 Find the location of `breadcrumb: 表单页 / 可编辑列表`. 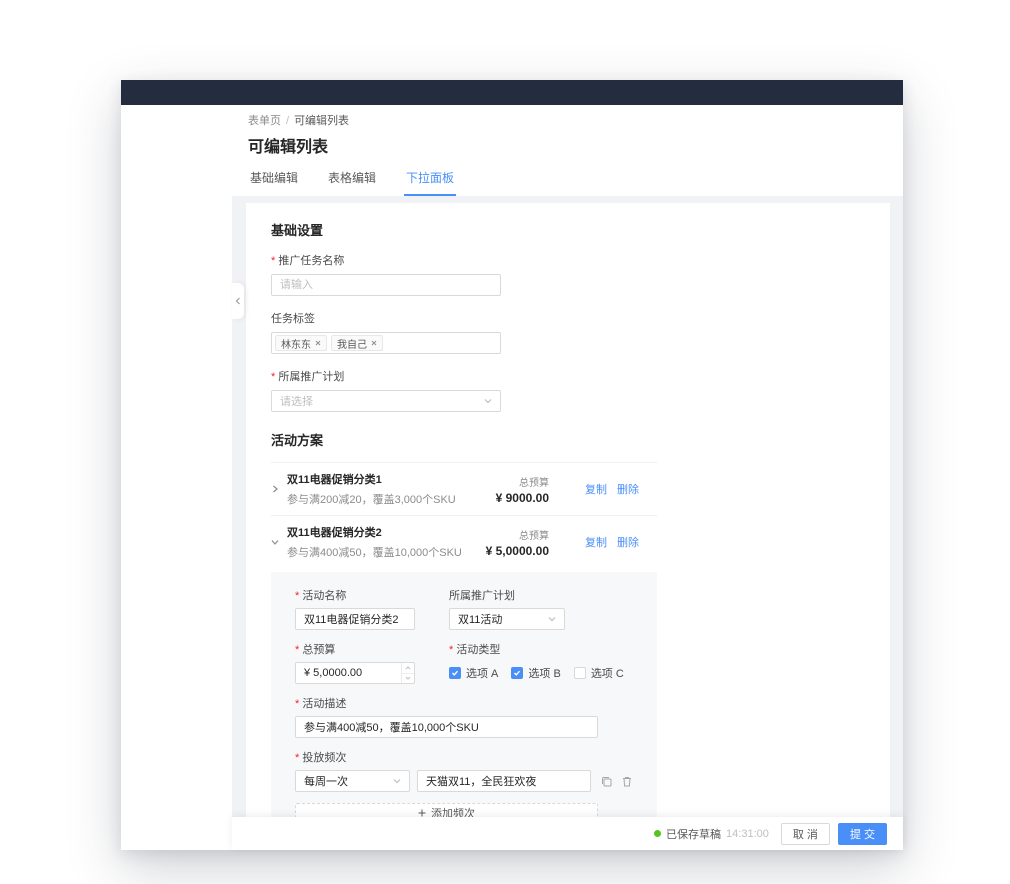

breadcrumb: 表单页 / 可编辑列表 is located at coordinates (567, 120).